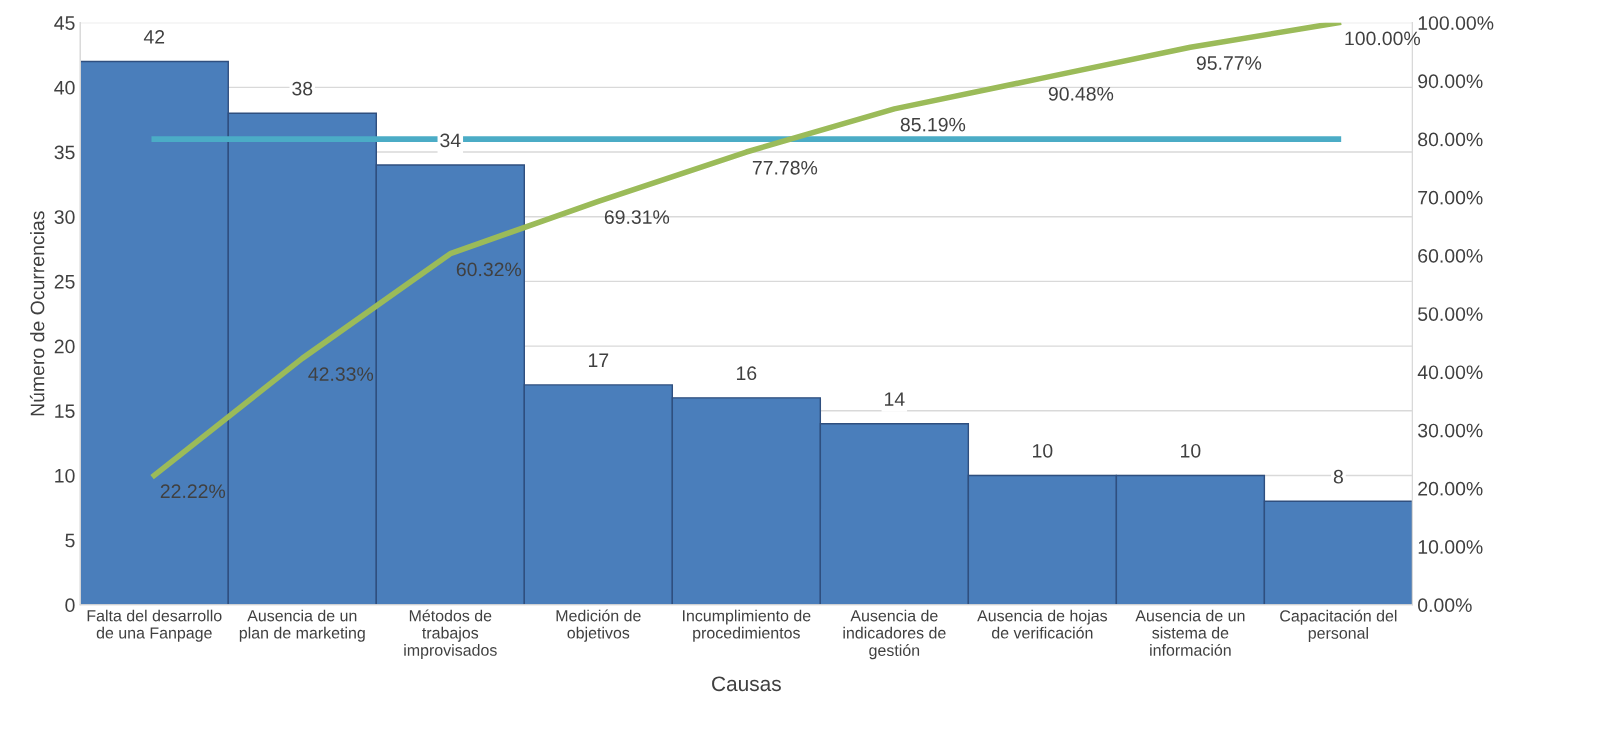  I want to click on data-label: 38, so click(302, 88).